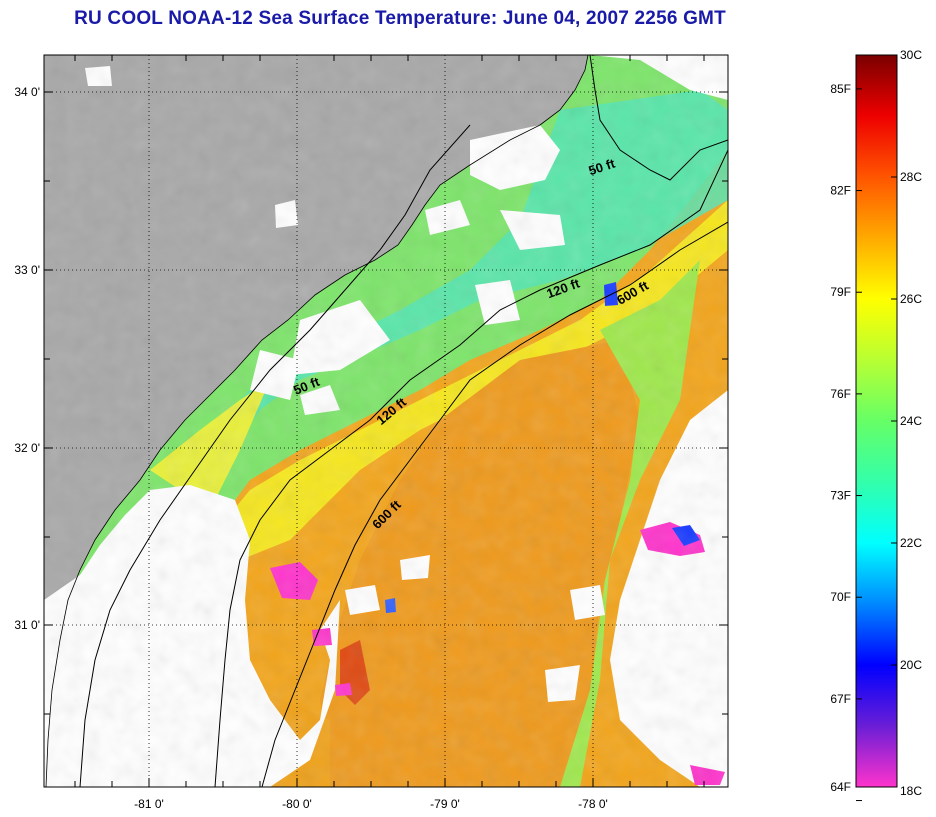  I want to click on colorbar-gradient, so click(876, 421).